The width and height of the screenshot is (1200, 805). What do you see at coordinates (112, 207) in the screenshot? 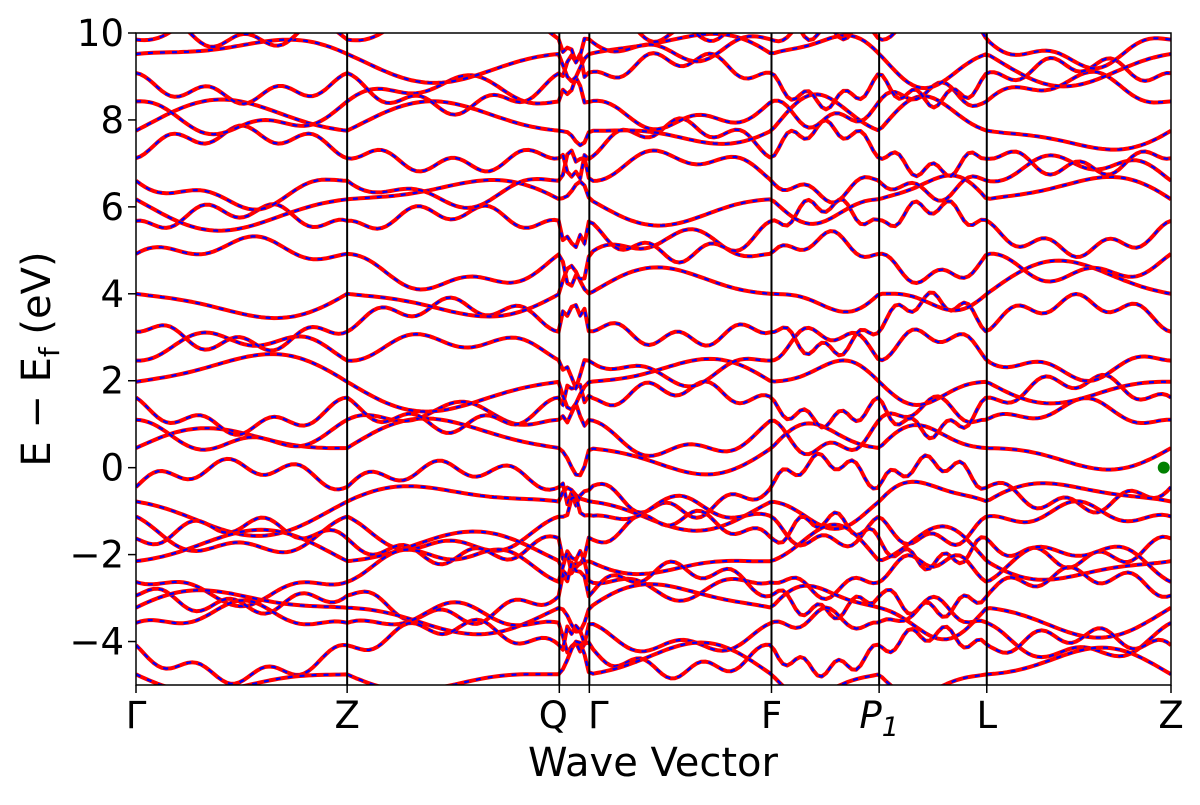
I see `y-tick-label: 6` at bounding box center [112, 207].